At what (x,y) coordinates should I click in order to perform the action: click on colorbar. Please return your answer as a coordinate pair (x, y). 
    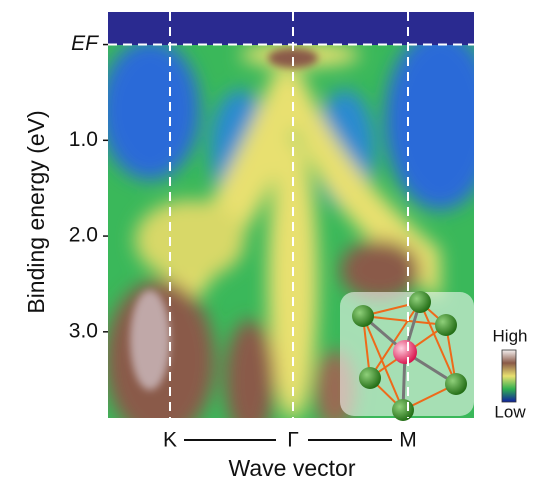
    Looking at the image, I should click on (509, 376).